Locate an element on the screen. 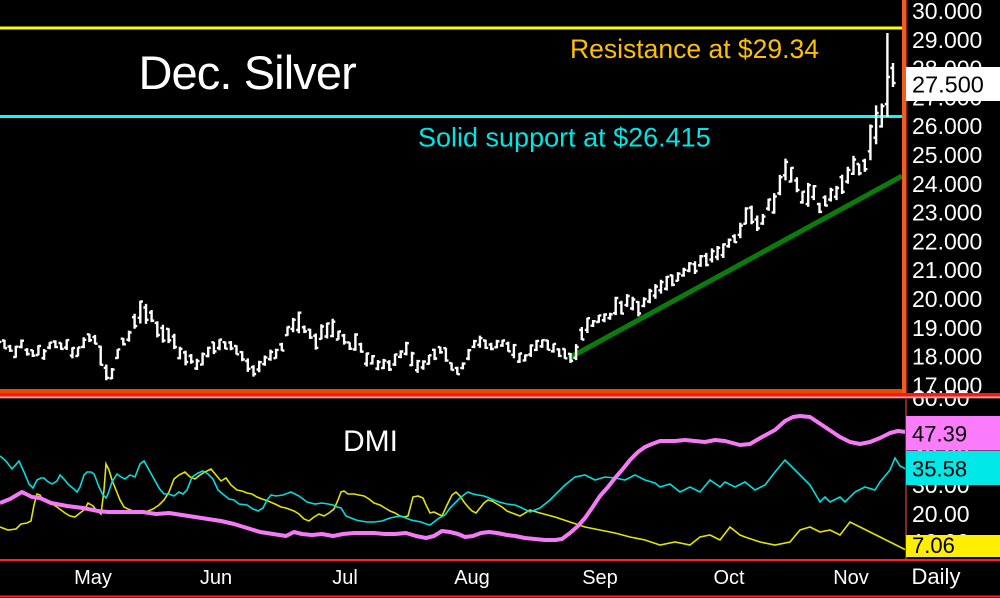  svg-text: Nov is located at coordinates (851, 578).